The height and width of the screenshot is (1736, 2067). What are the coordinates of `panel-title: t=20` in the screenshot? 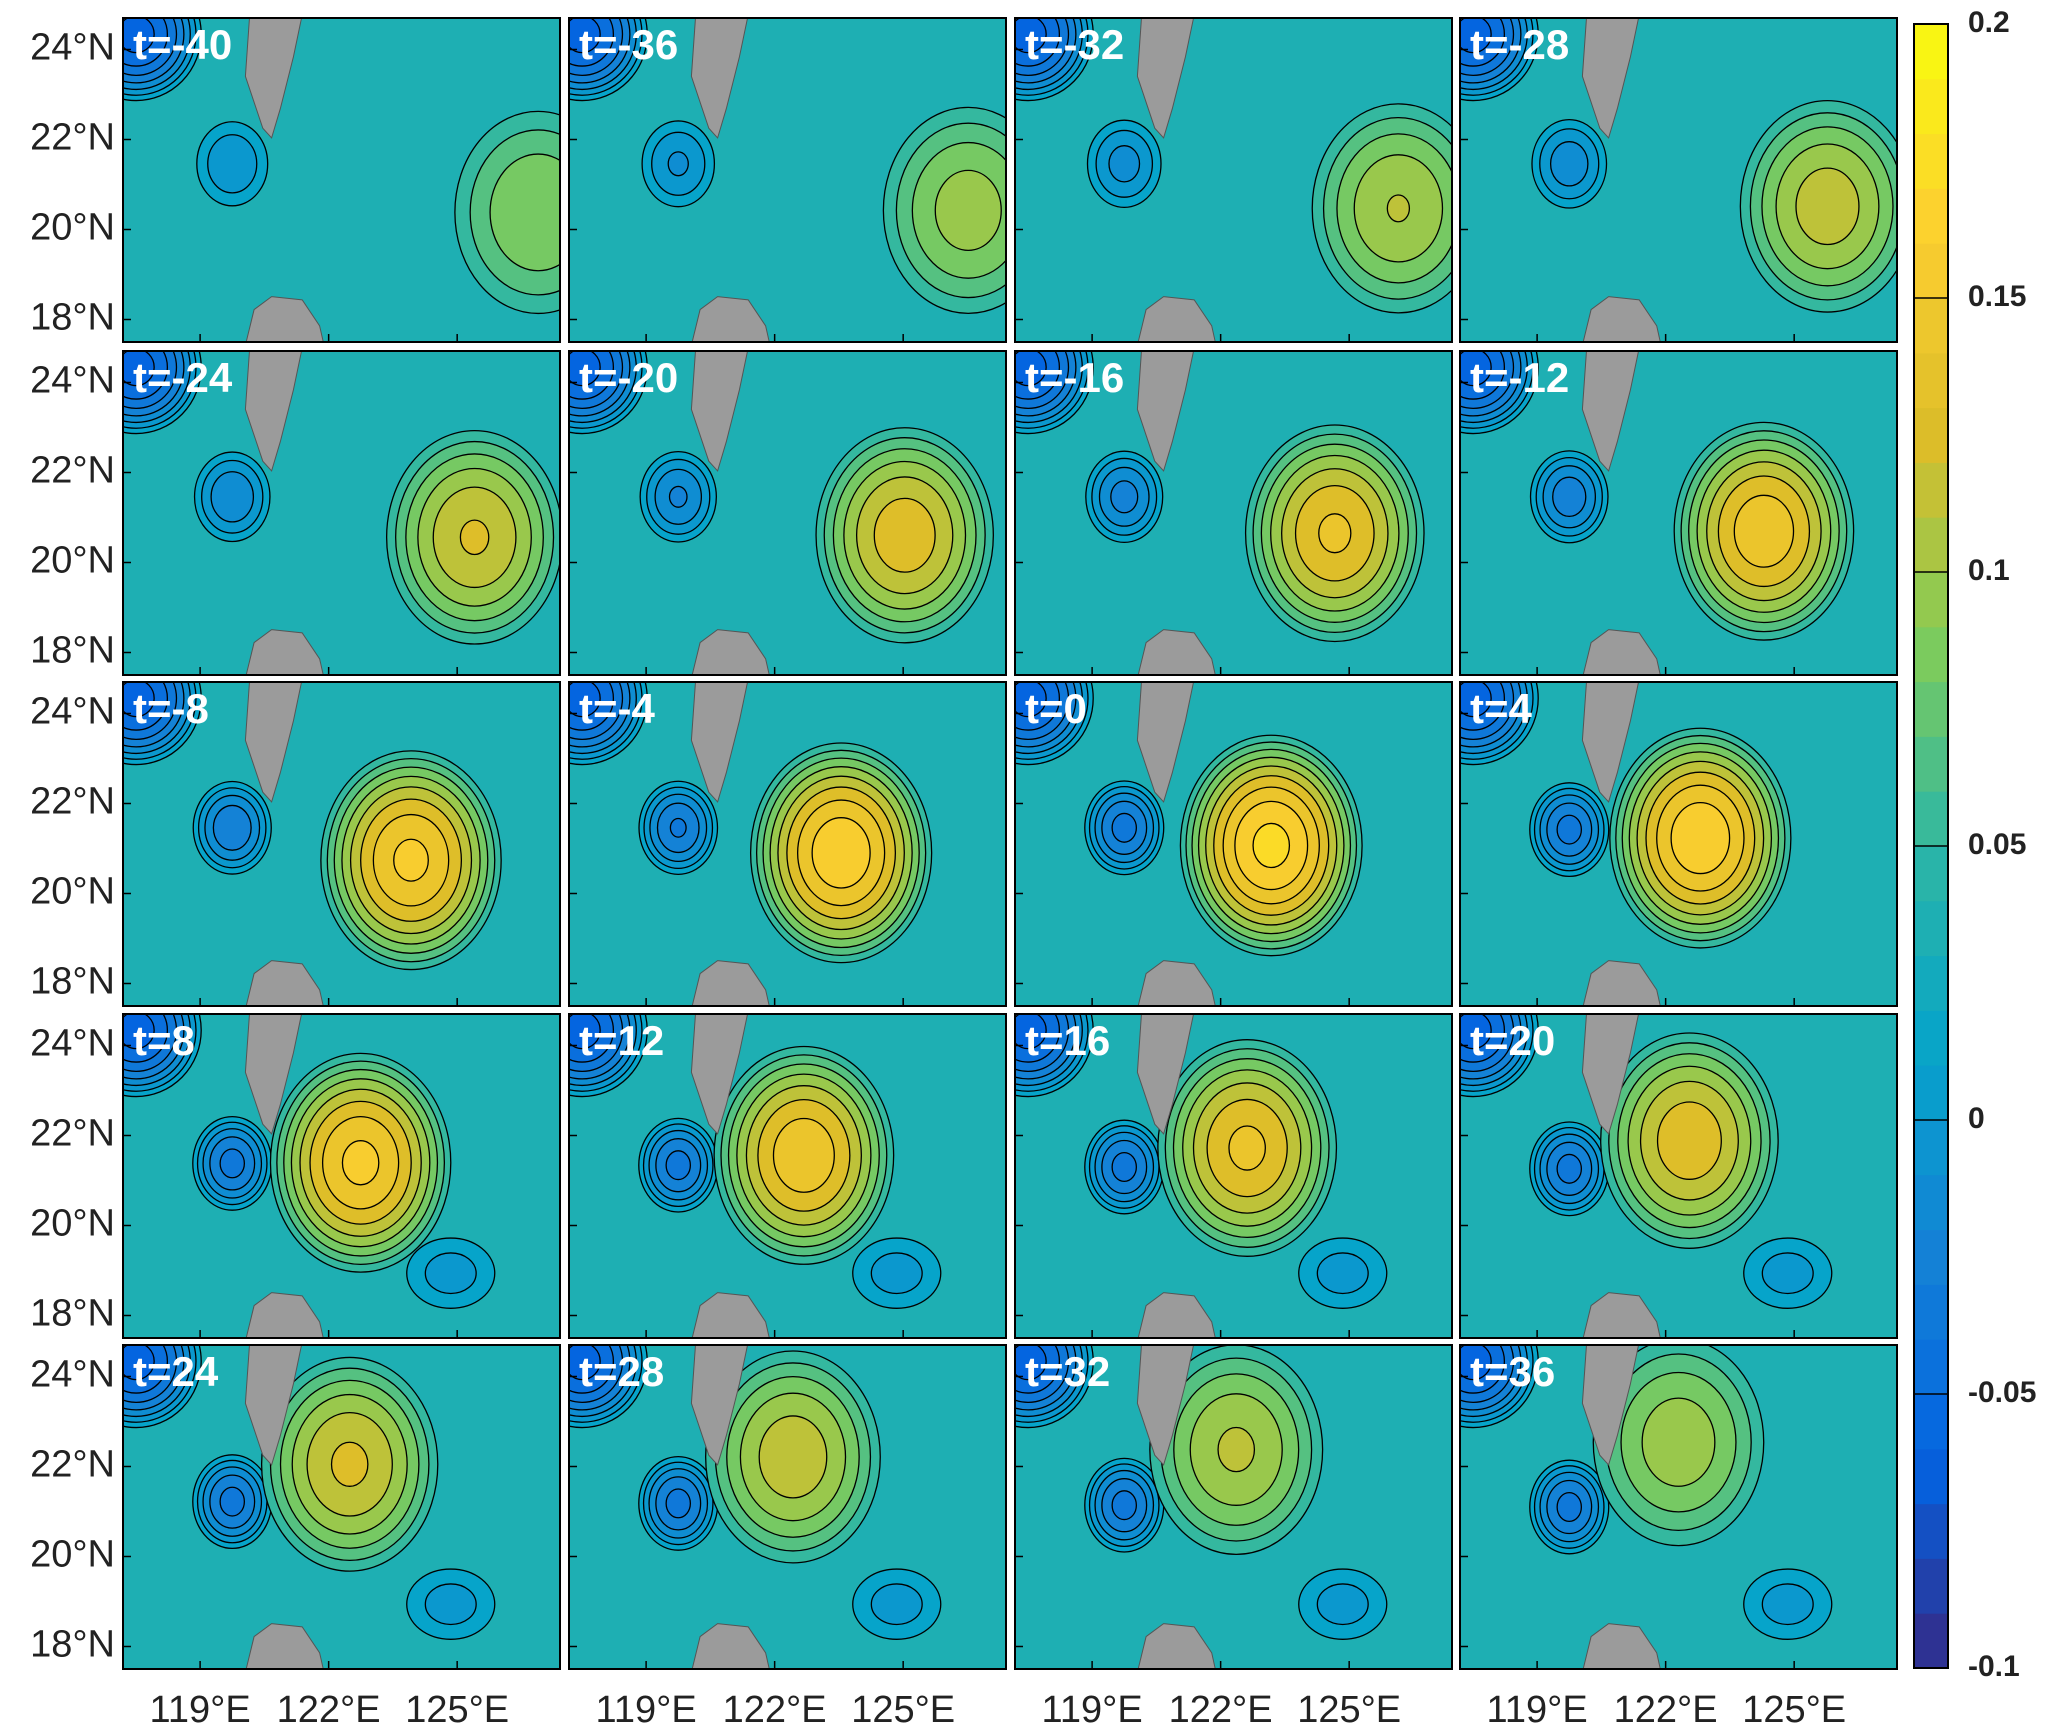 It's located at (1512, 1040).